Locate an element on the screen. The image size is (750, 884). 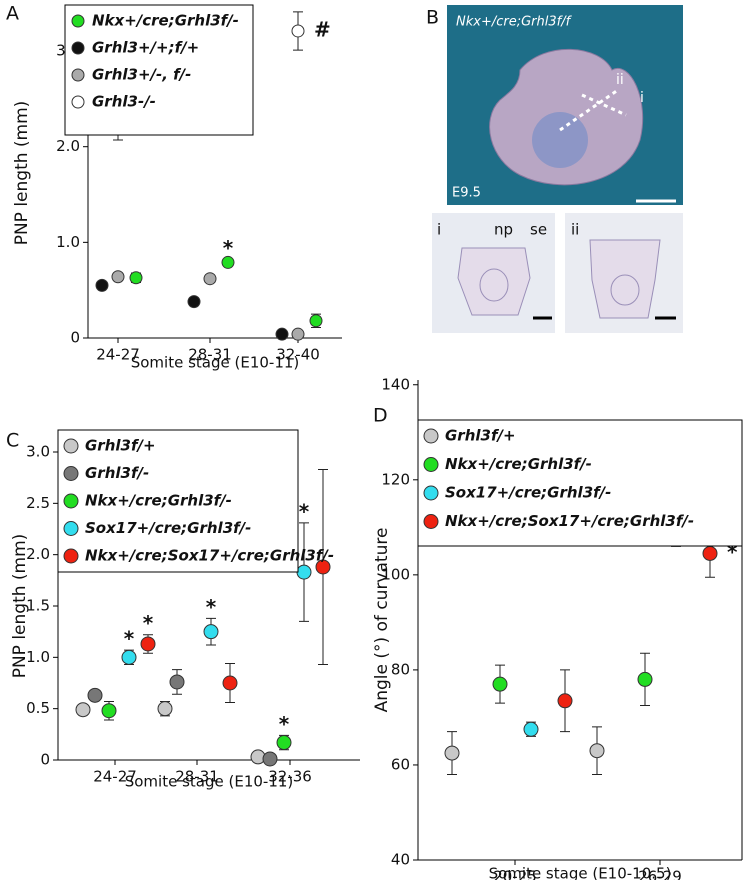
section-label: ii is located at coordinates (620, 80).